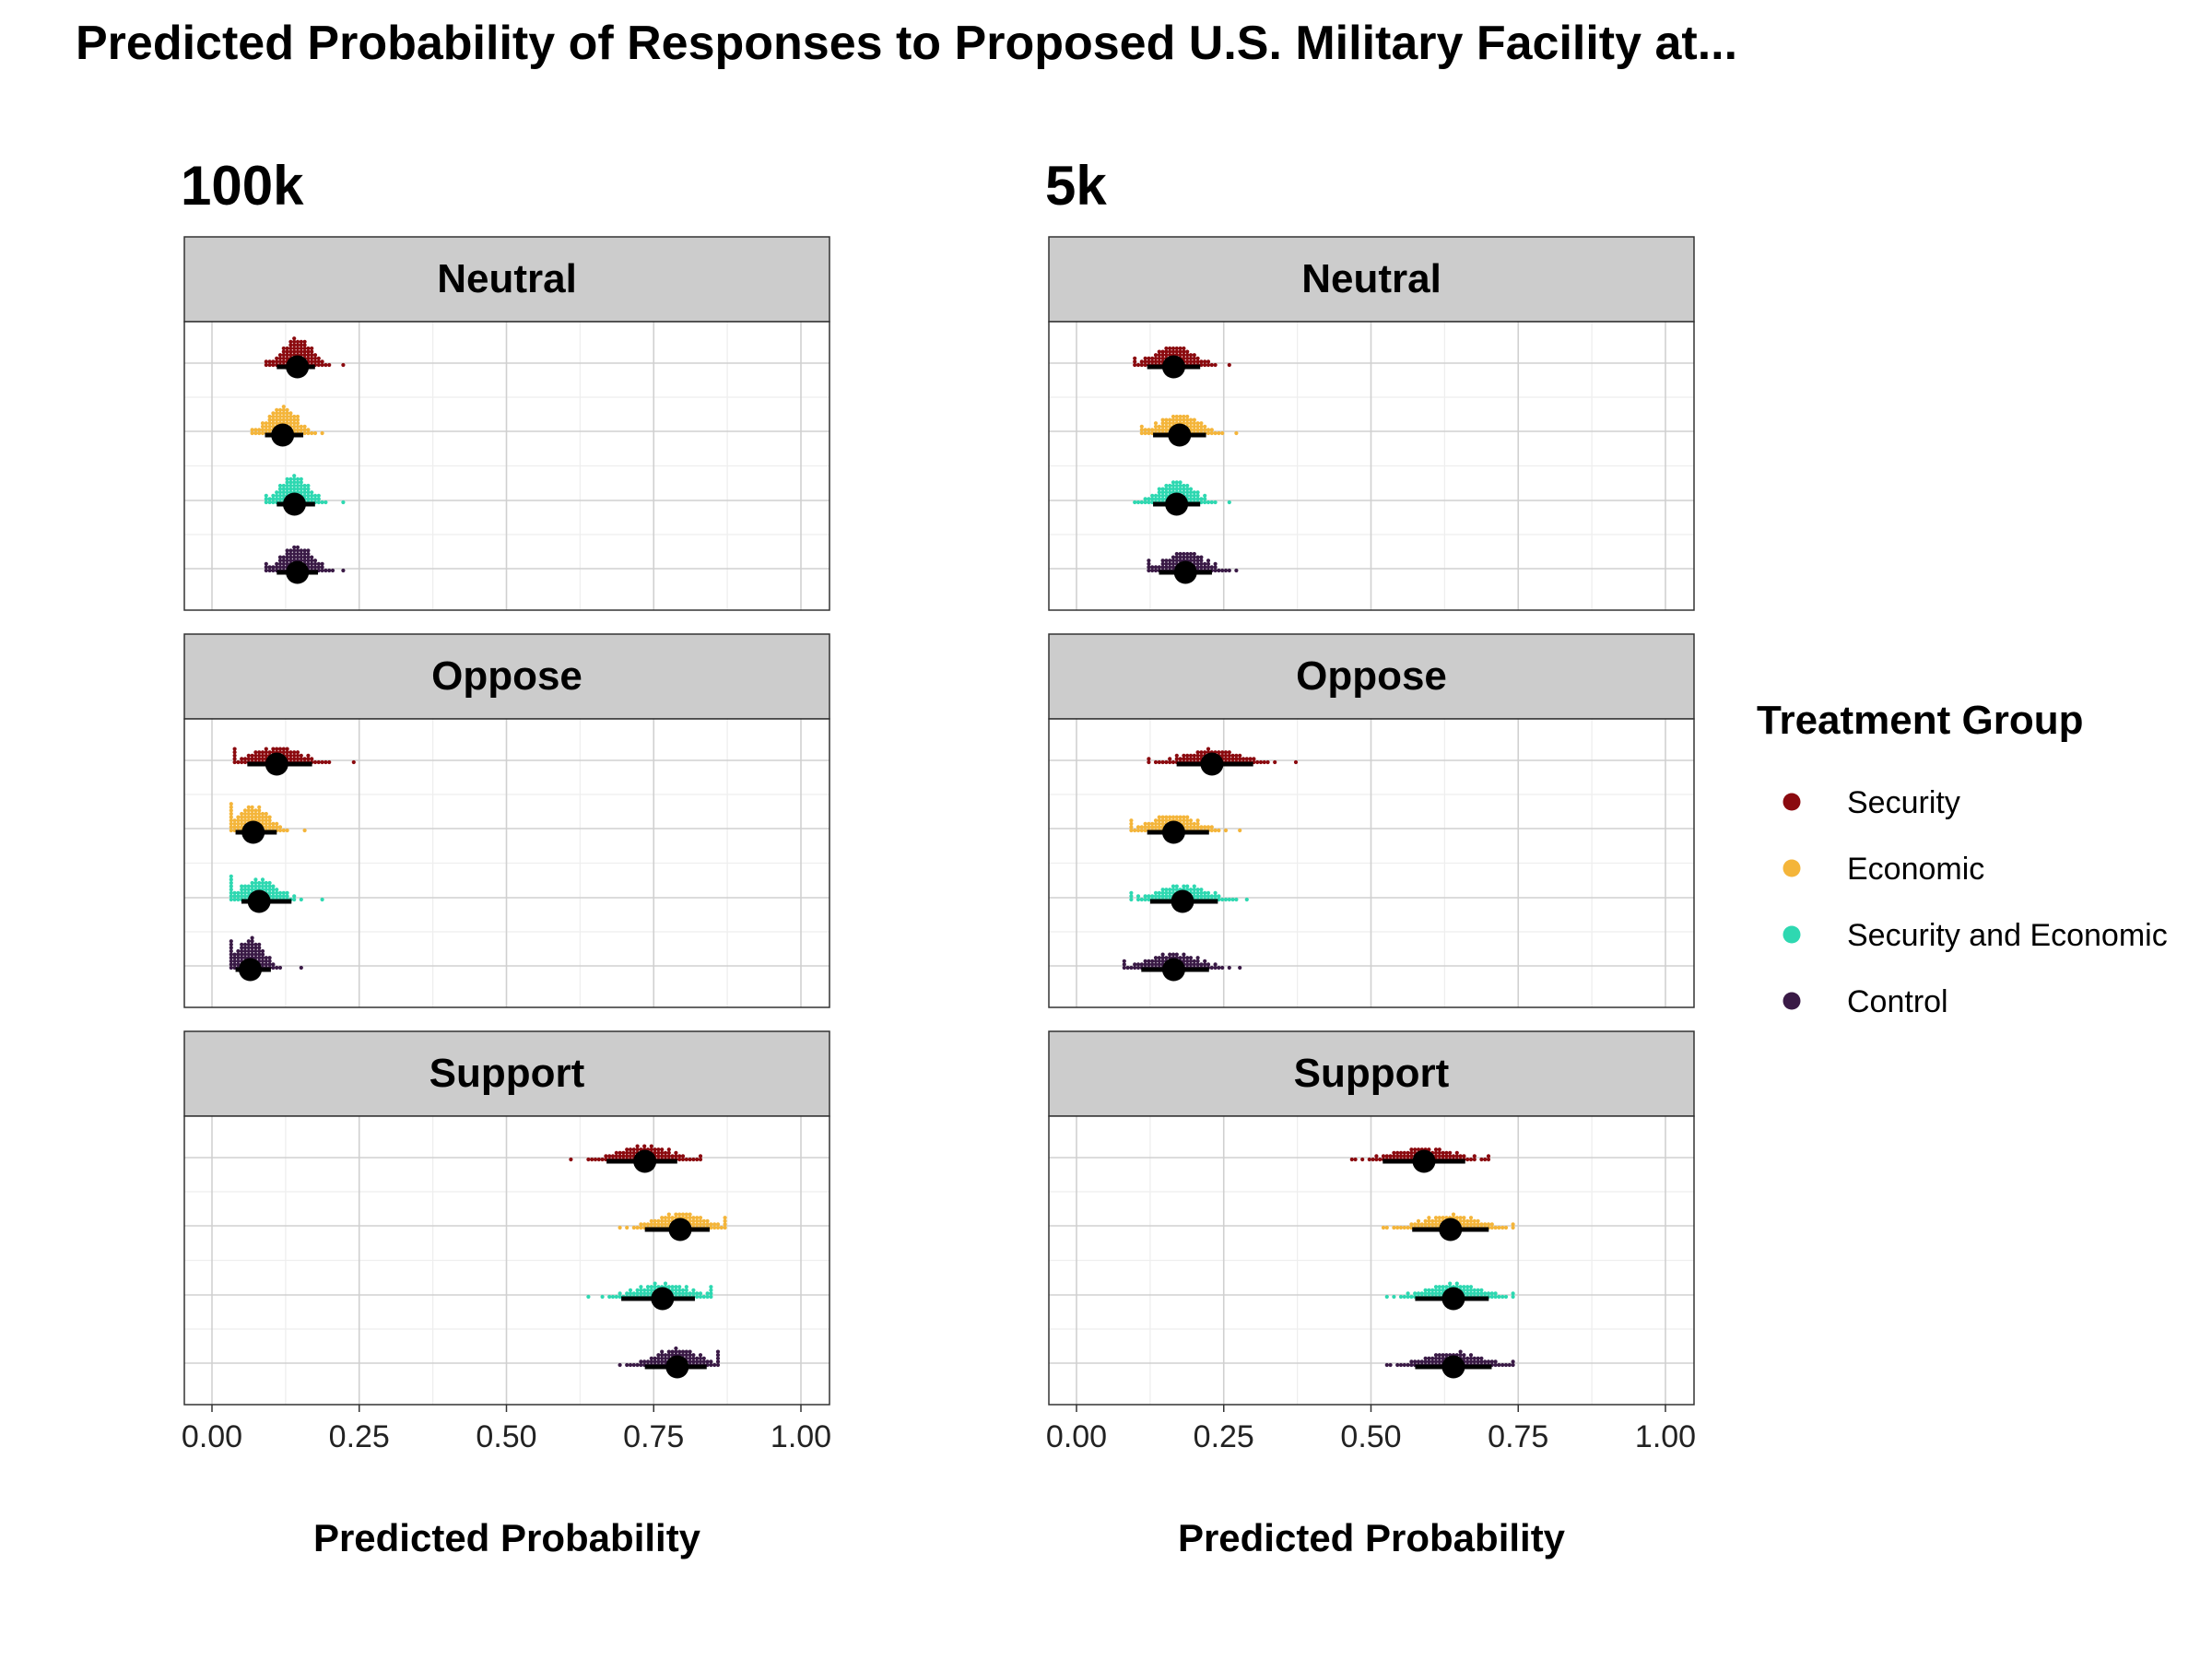 This screenshot has height=1659, width=2212. What do you see at coordinates (801, 1436) in the screenshot?
I see `x-tick-label: 1.00` at bounding box center [801, 1436].